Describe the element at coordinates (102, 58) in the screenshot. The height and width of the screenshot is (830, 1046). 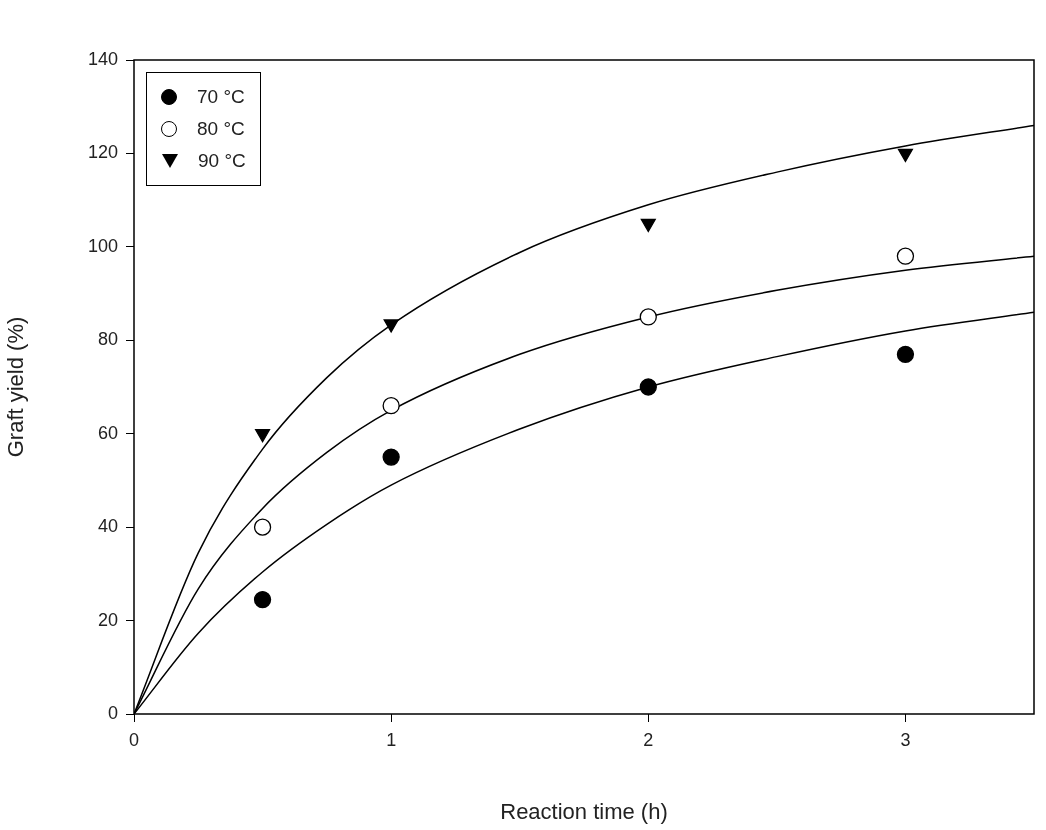
I see `y-tick-label: 140` at that location.